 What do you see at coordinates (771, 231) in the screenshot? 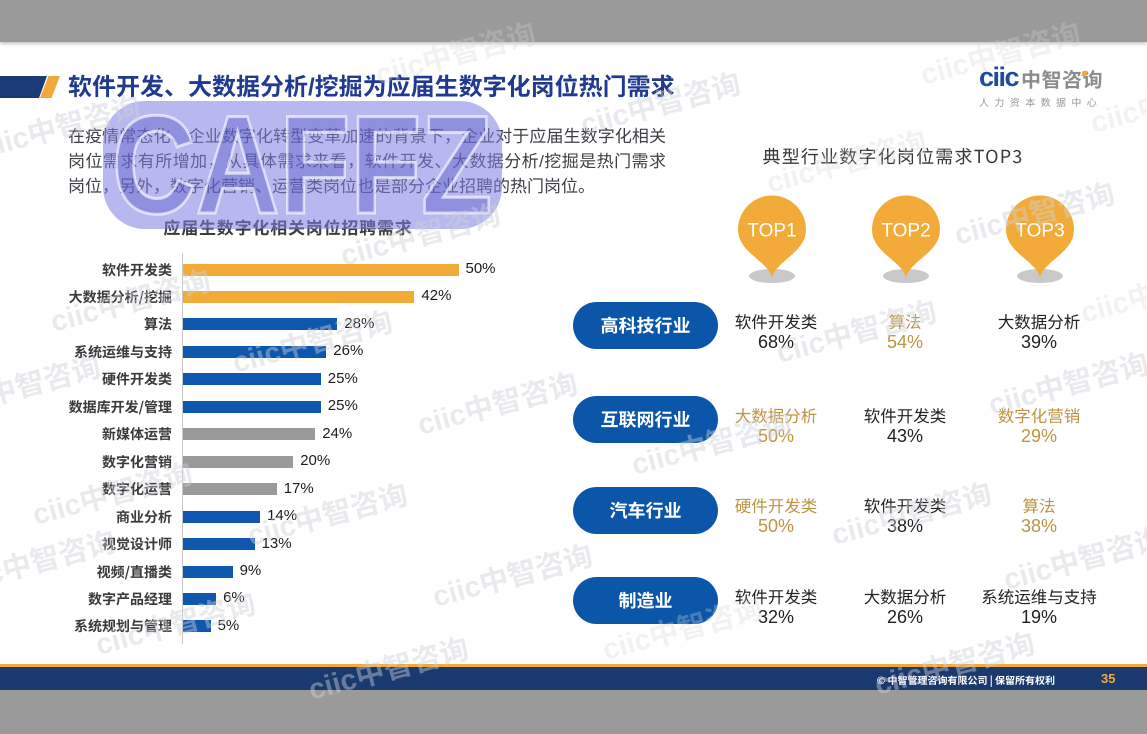
I see `svg-text: TOP1` at bounding box center [771, 231].